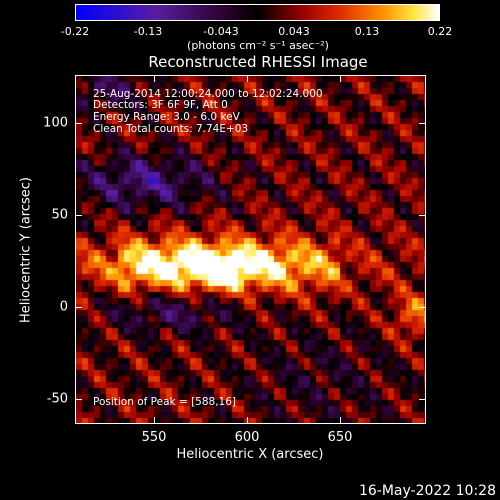 Image resolution: width=500 pixels, height=500 pixels. I want to click on chart-title: Reconstructed RHESSI Image, so click(258, 62).